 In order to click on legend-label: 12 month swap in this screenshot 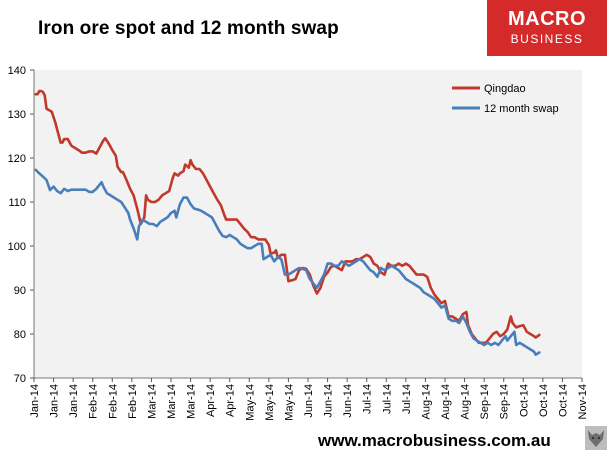, I will do `click(521, 109)`.